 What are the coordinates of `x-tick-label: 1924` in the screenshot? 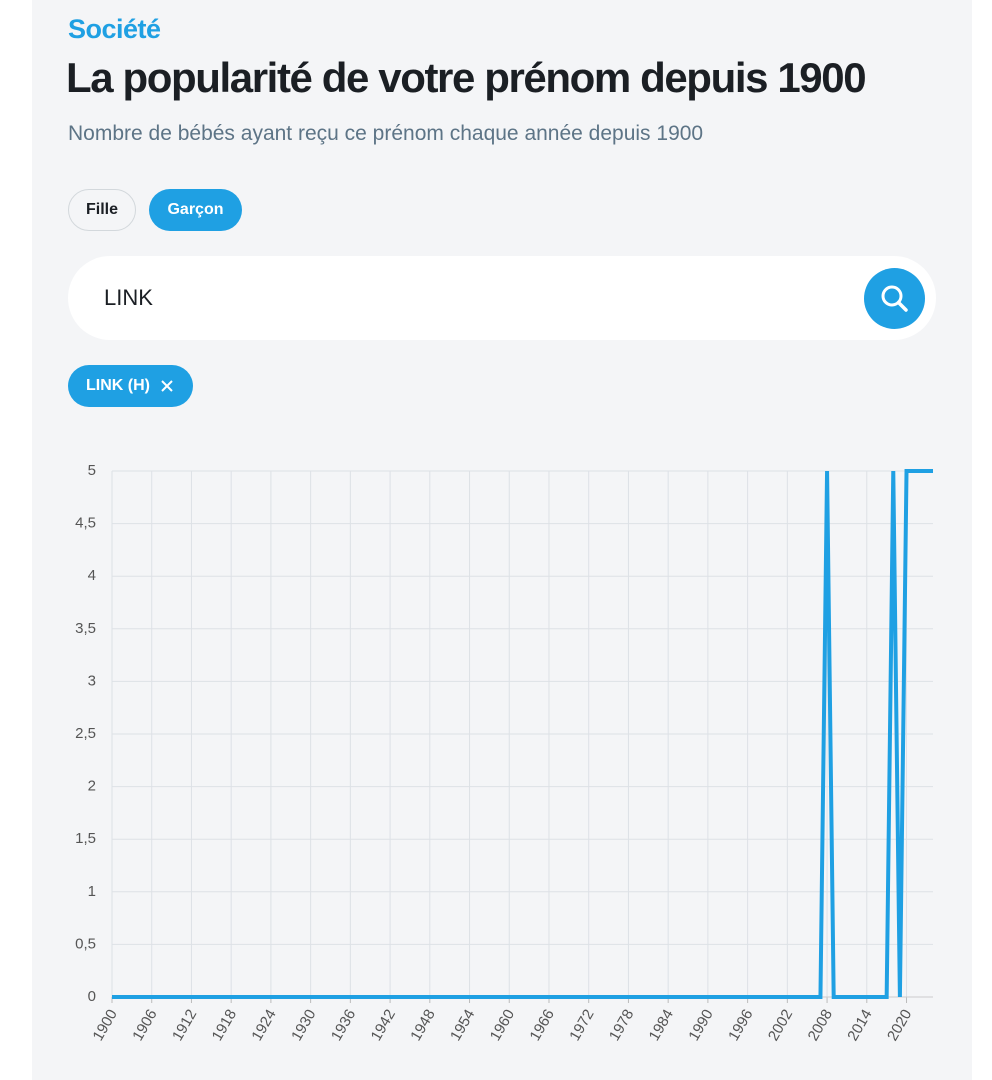 It's located at (263, 1024).